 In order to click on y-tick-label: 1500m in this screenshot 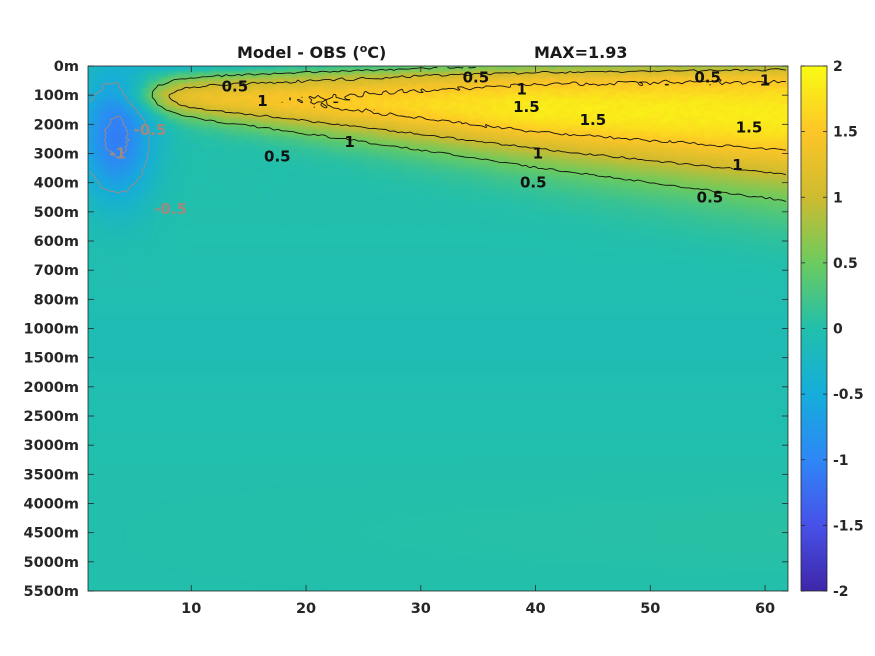, I will do `click(51, 359)`.